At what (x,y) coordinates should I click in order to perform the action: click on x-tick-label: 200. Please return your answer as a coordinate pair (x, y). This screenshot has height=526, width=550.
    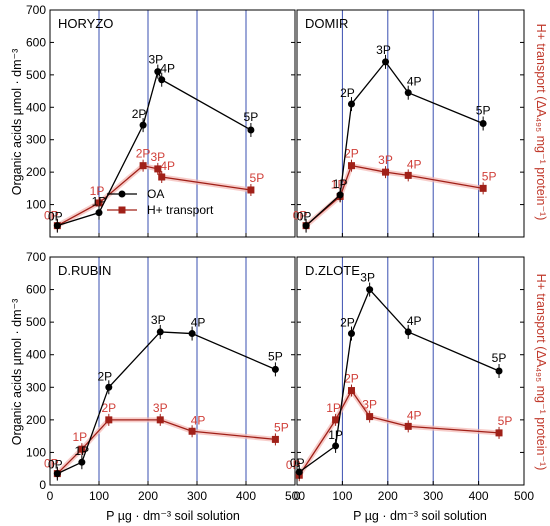
    Looking at the image, I should click on (148, 496).